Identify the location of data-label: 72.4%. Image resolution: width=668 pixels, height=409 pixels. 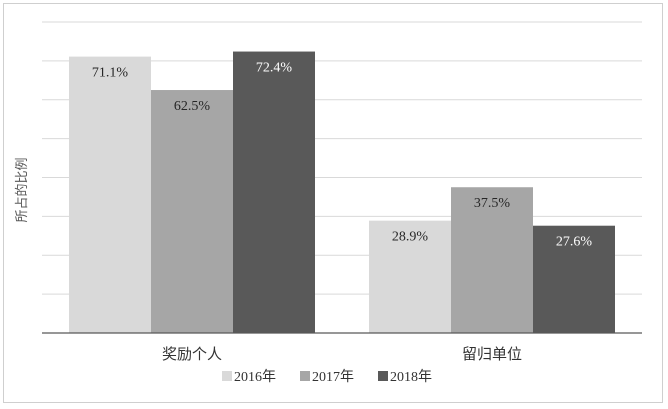
(274, 68).